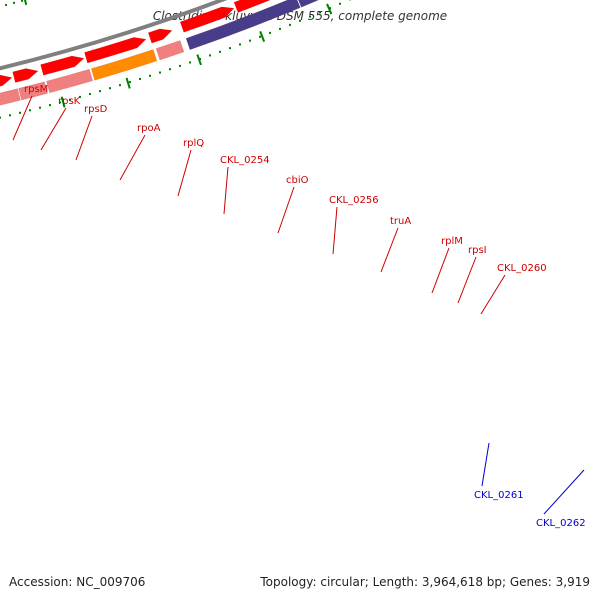  What do you see at coordinates (499, 495) in the screenshot?
I see `gene-label-ckl_0261: CKL_0261` at bounding box center [499, 495].